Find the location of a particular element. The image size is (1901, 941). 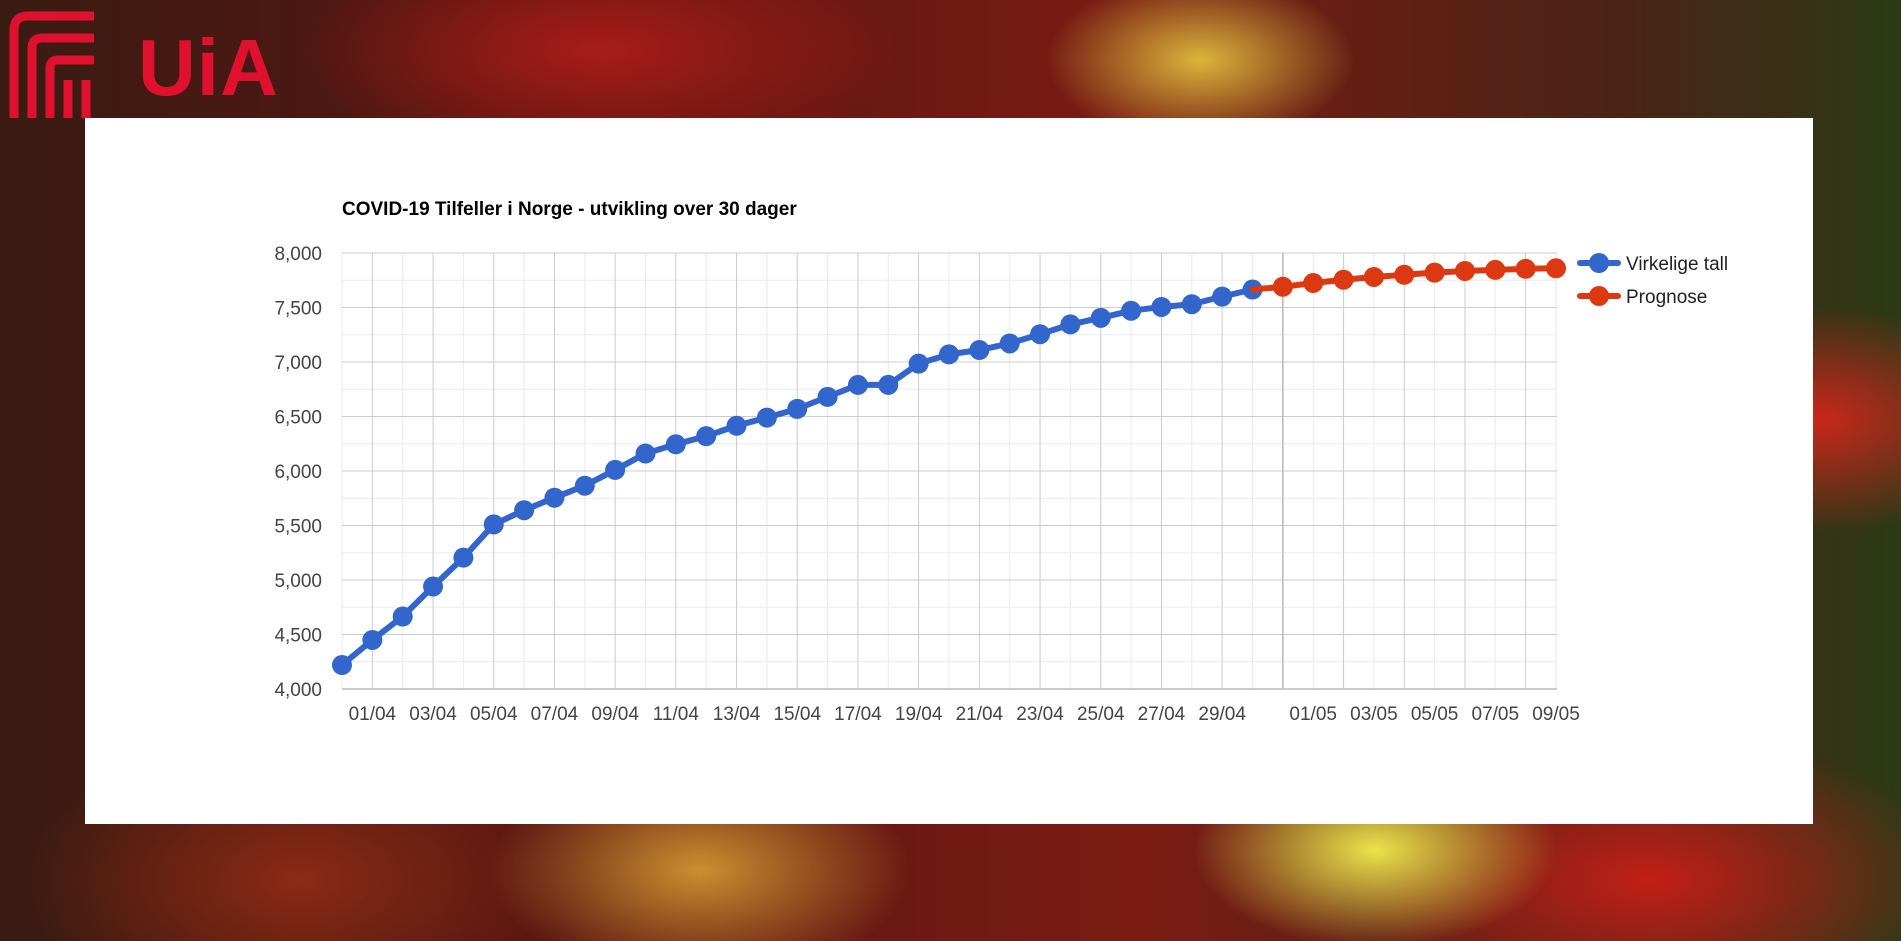

x-tick-label: 17/04 is located at coordinates (858, 714).